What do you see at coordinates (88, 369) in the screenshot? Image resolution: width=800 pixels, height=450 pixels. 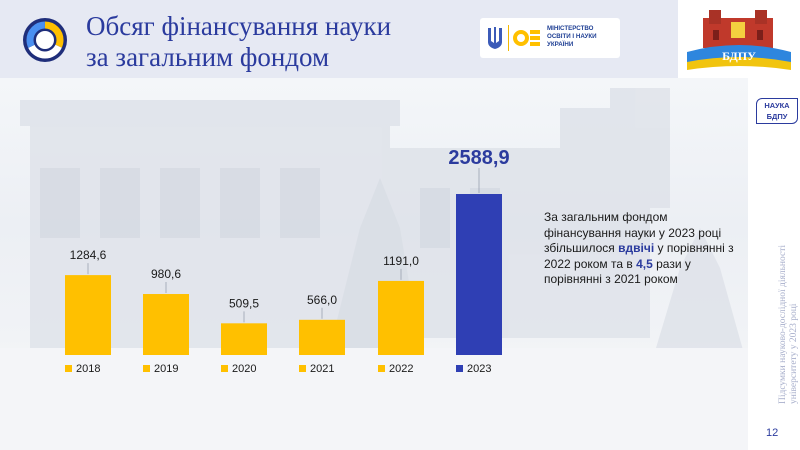 I see `legend-label-2018: 2018` at bounding box center [88, 369].